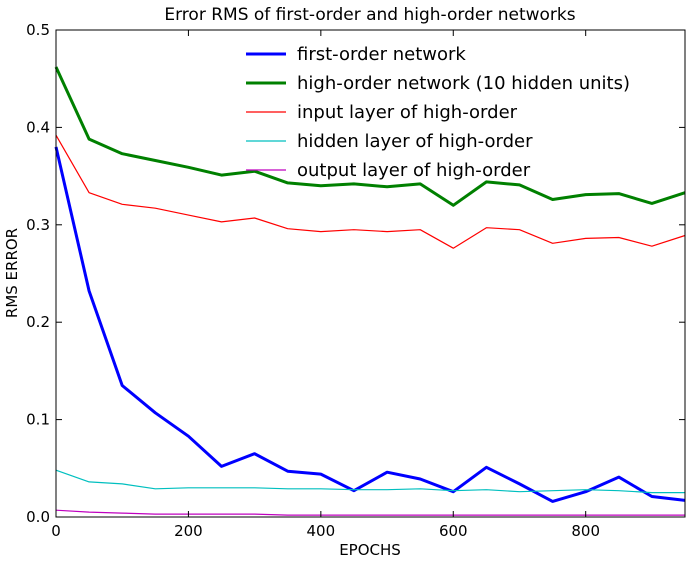 The image size is (692, 564). I want to click on y-axis-label: RMS ERROR, so click(12, 273).